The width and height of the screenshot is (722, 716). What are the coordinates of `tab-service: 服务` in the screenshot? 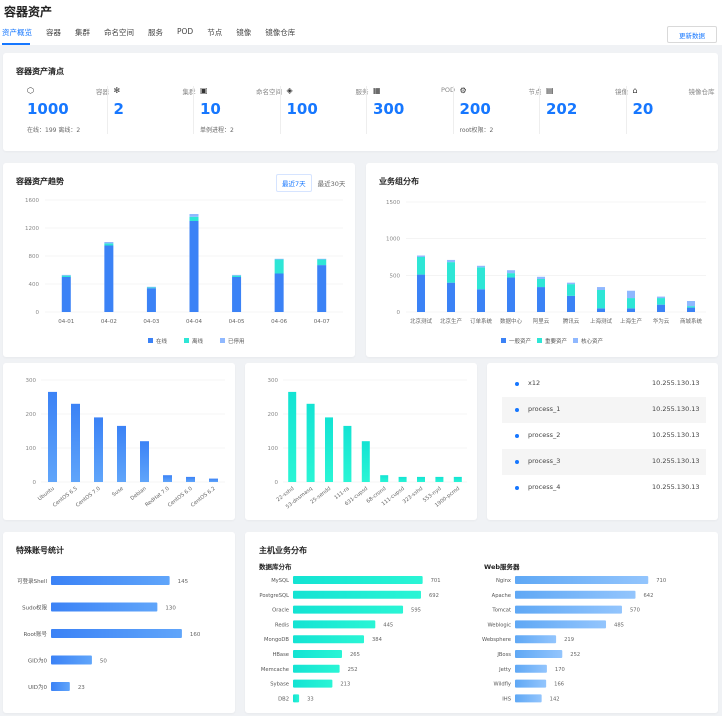 It's located at (155, 32).